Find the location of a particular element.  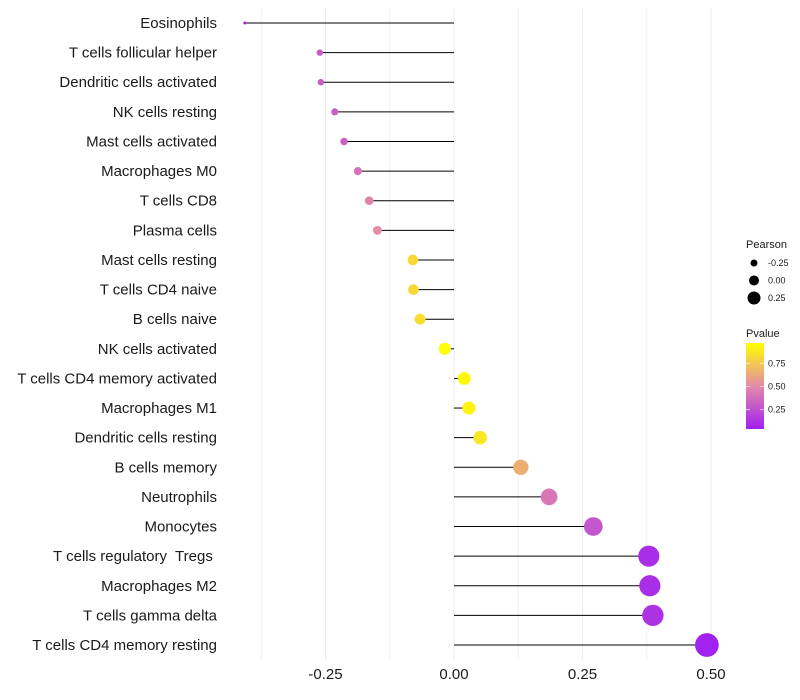

color-bar is located at coordinates (755, 386).